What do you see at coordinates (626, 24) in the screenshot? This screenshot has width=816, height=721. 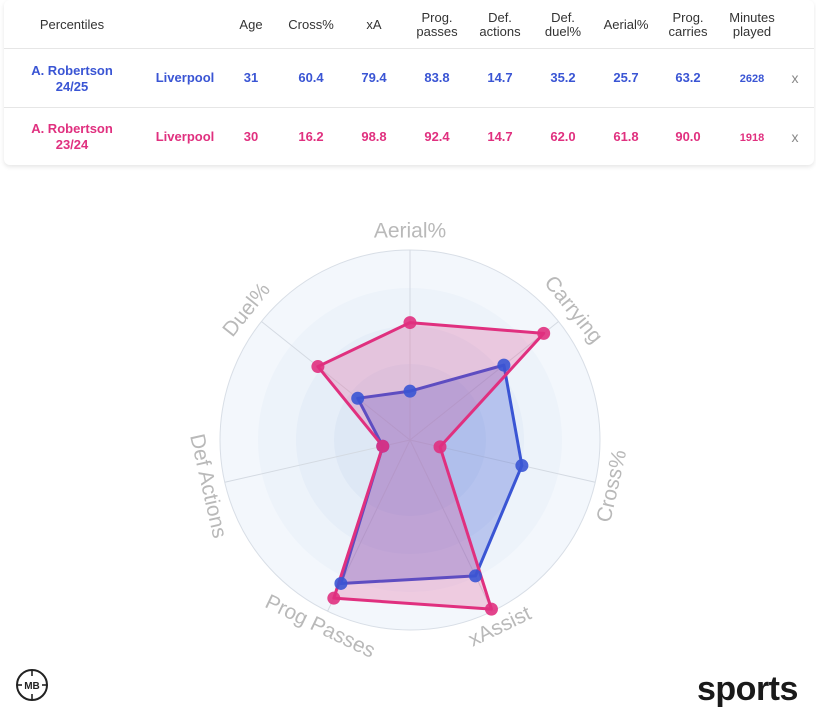 I see `header-aerial: Aerial%` at bounding box center [626, 24].